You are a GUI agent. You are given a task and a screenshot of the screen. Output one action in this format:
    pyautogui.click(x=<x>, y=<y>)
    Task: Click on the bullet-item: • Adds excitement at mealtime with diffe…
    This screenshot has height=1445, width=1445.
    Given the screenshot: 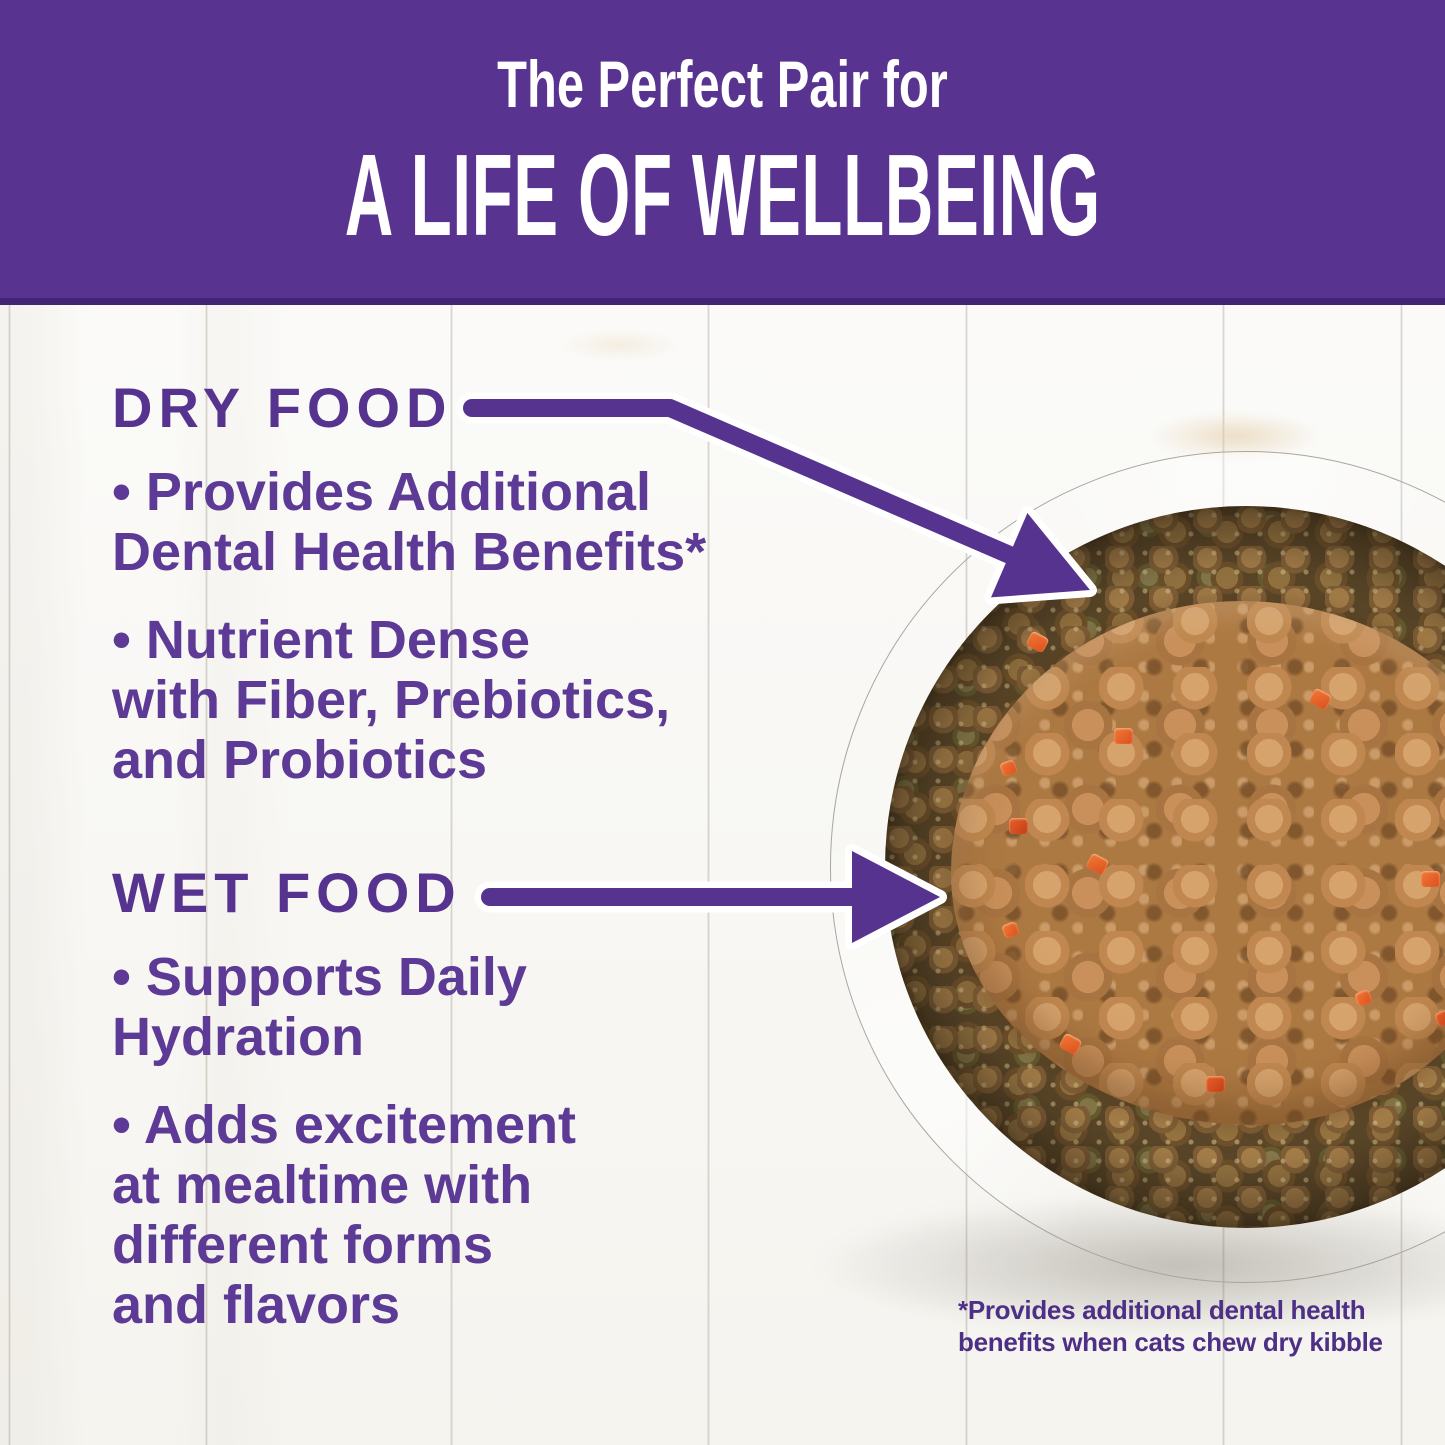 What is the action you would take?
    pyautogui.click(x=344, y=1215)
    